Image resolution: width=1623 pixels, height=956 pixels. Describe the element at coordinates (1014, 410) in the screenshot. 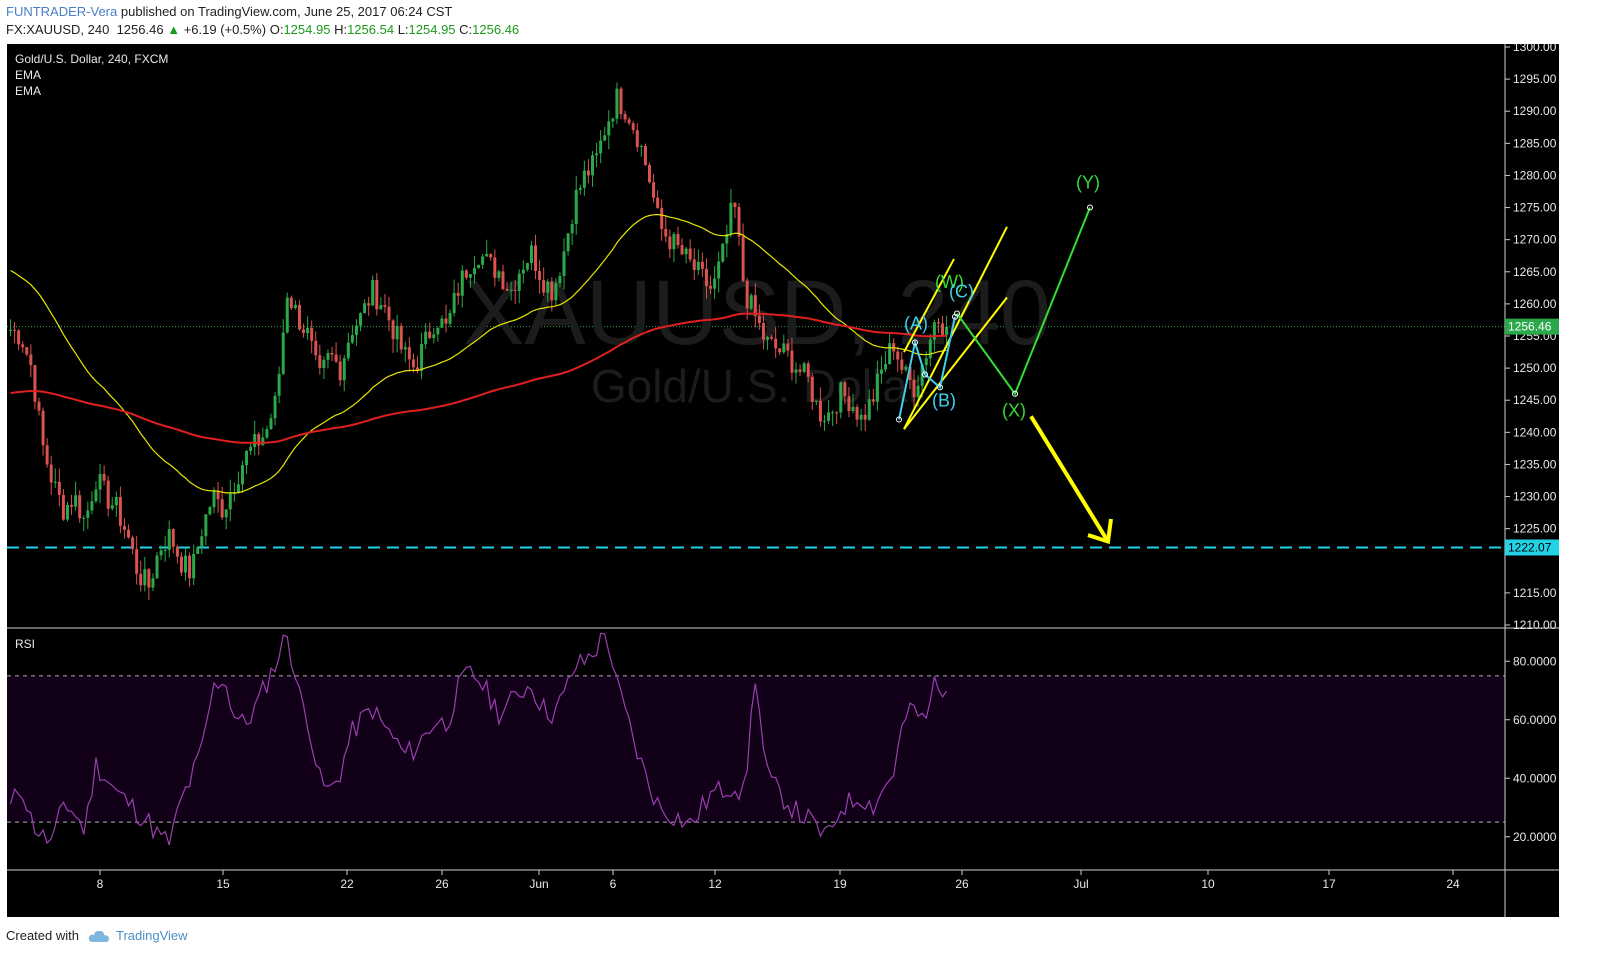

I see `wave-label: (X)` at that location.